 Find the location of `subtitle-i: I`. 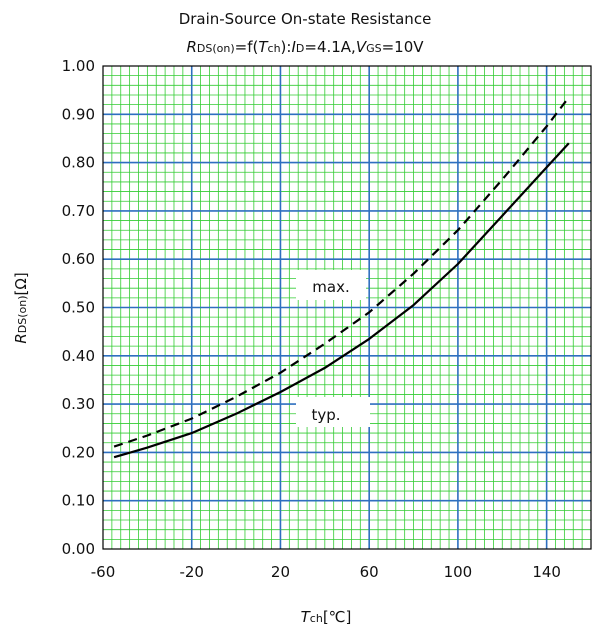

subtitle-i: I is located at coordinates (293, 47).